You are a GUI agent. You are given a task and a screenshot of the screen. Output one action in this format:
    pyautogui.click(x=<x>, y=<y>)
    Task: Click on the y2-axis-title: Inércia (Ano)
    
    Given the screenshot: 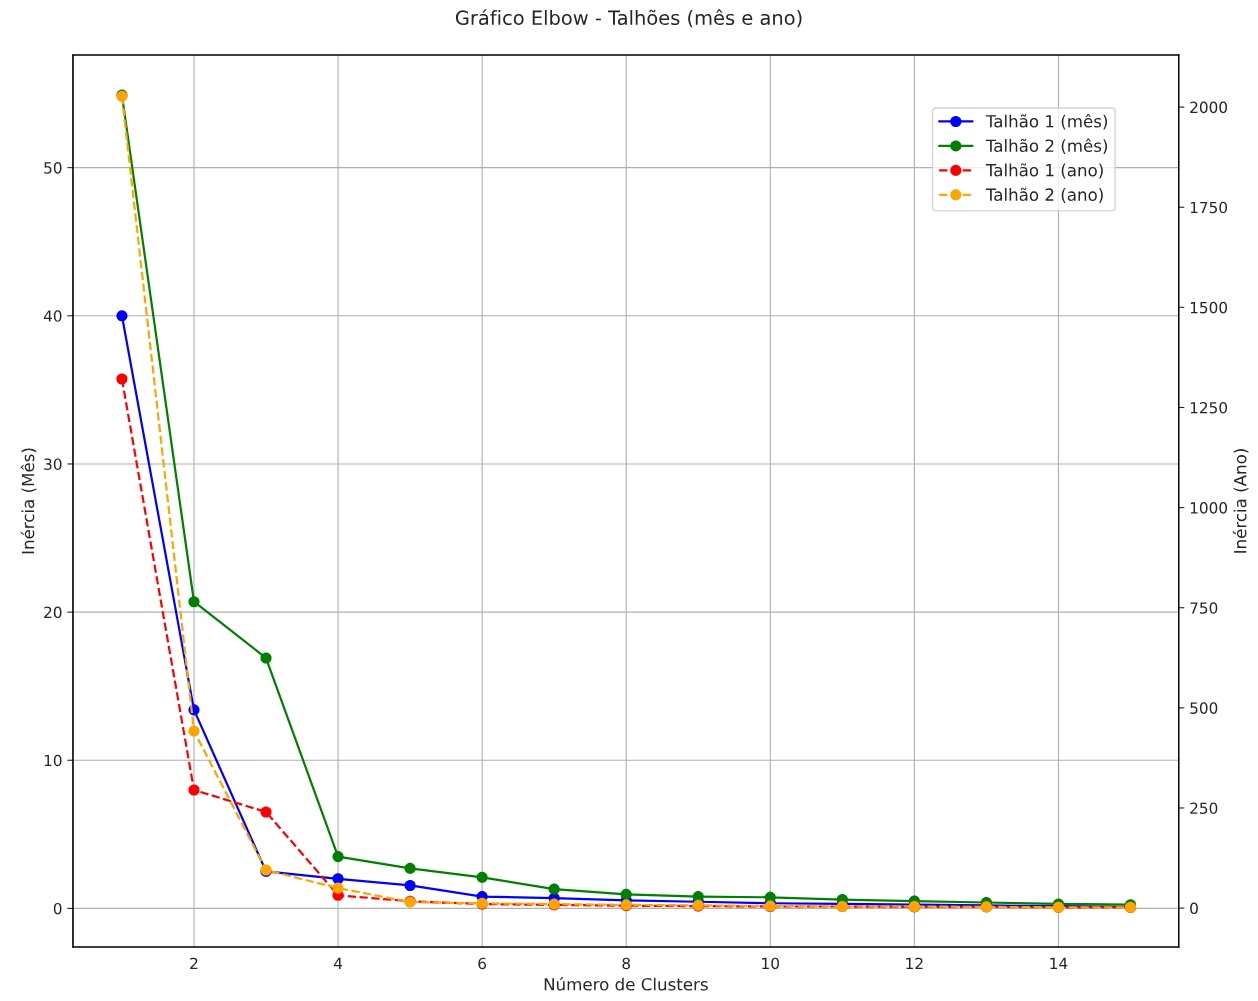 What is the action you would take?
    pyautogui.click(x=1240, y=501)
    